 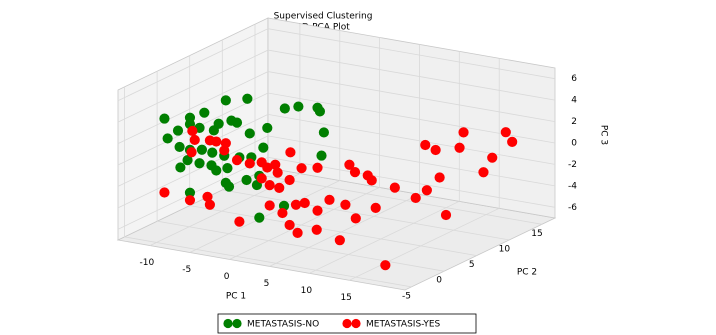 I want to click on y-tick-label: 10, so click(x=505, y=249).